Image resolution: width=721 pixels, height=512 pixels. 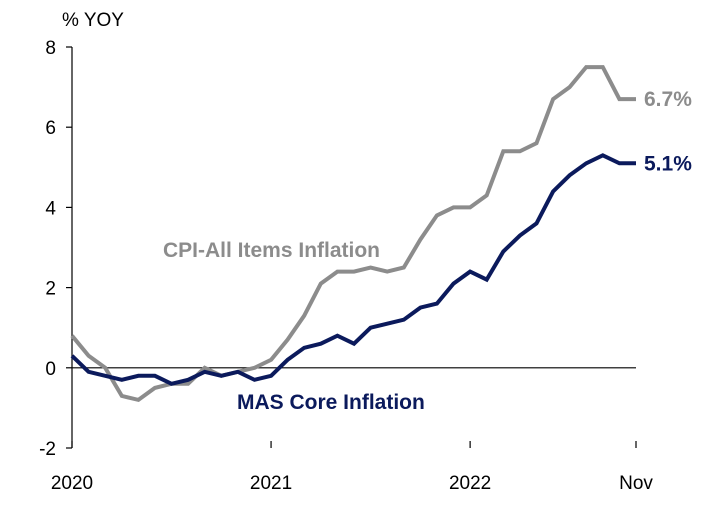 What do you see at coordinates (470, 483) in the screenshot?
I see `x-tick-label: 2022` at bounding box center [470, 483].